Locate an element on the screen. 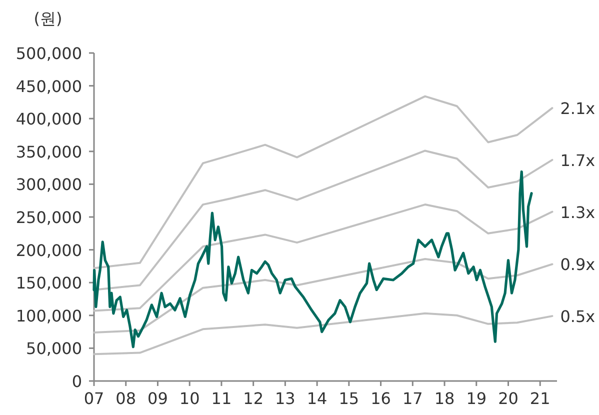 The height and width of the screenshot is (415, 599). y-tick-label: 350,000 is located at coordinates (49, 152).